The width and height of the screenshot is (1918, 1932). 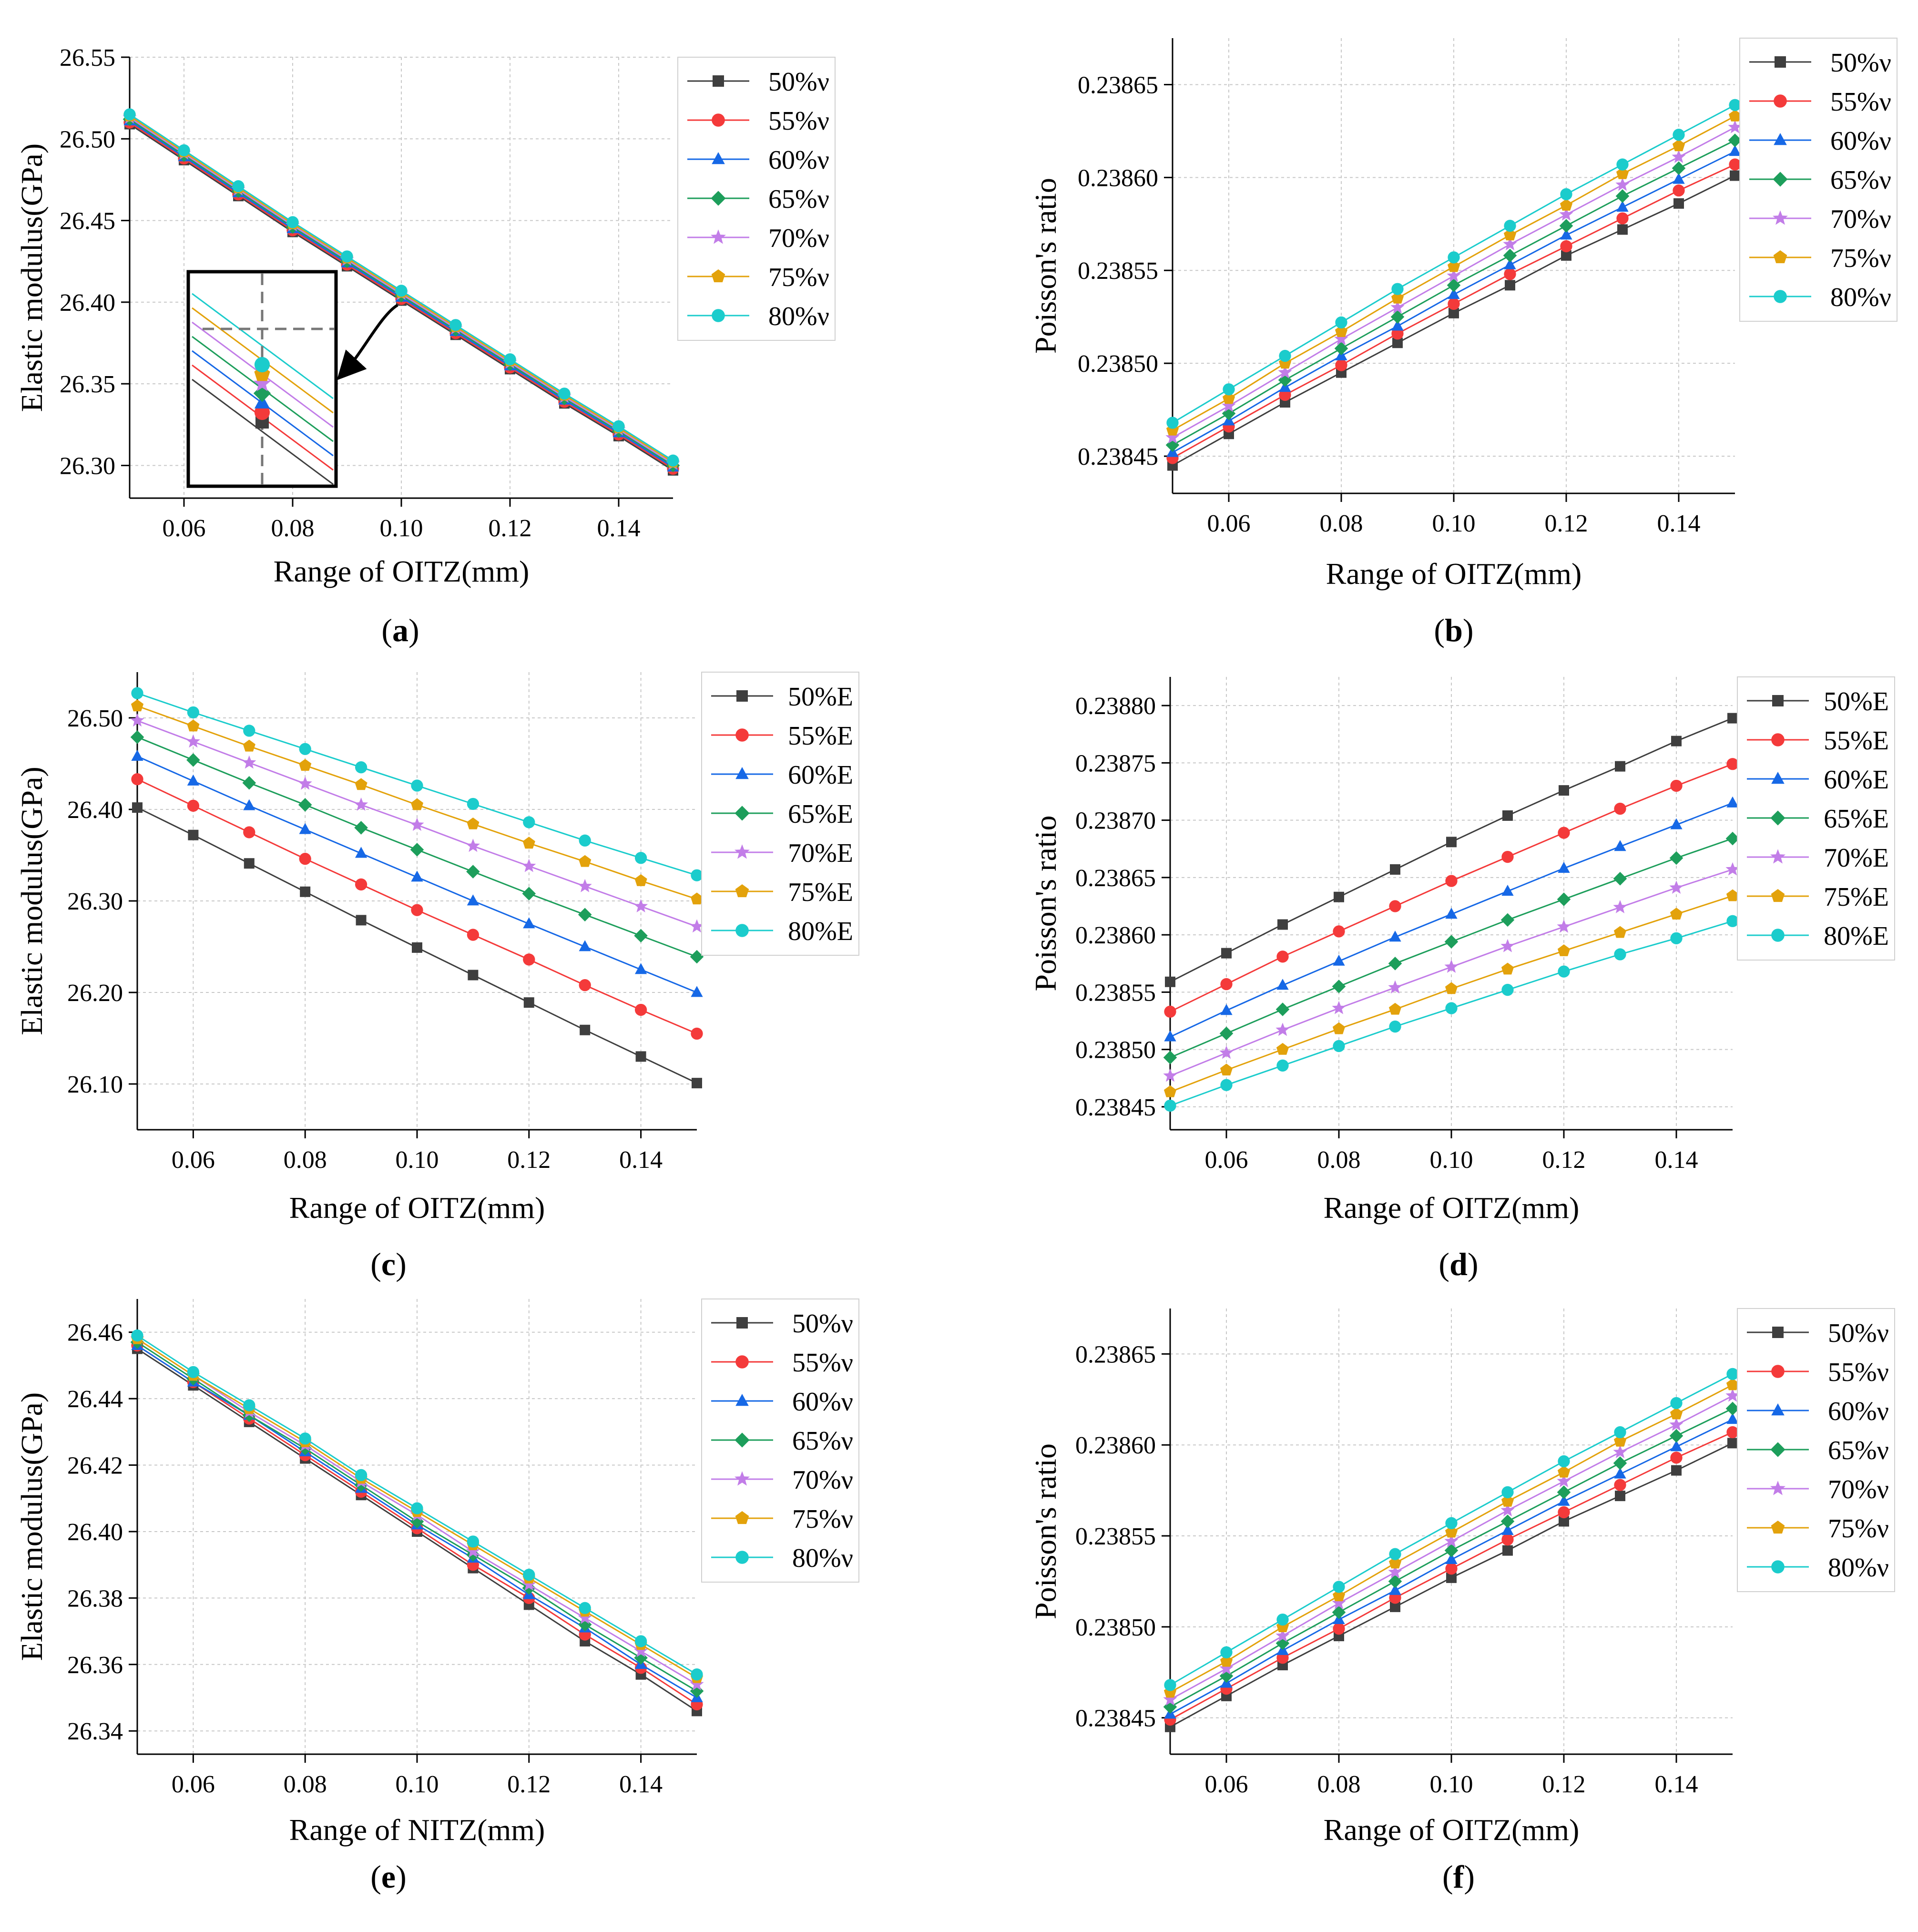 I want to click on legend-item: 65%ν, so click(x=1818, y=1450).